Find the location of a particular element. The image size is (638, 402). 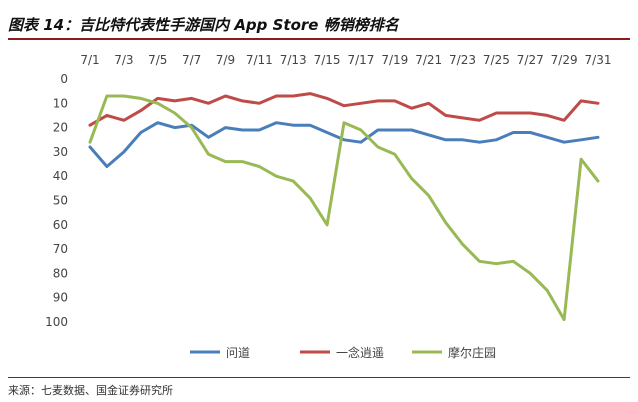

legend-label: 问道 is located at coordinates (238, 353).